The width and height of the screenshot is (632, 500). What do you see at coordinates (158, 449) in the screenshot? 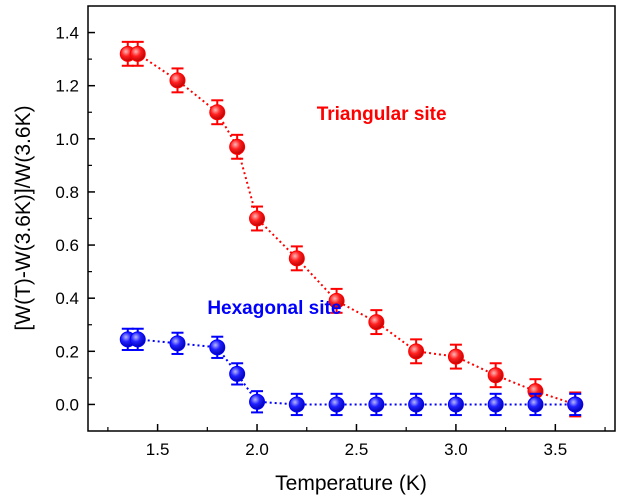
I see `x-tick-label: 1.5` at bounding box center [158, 449].